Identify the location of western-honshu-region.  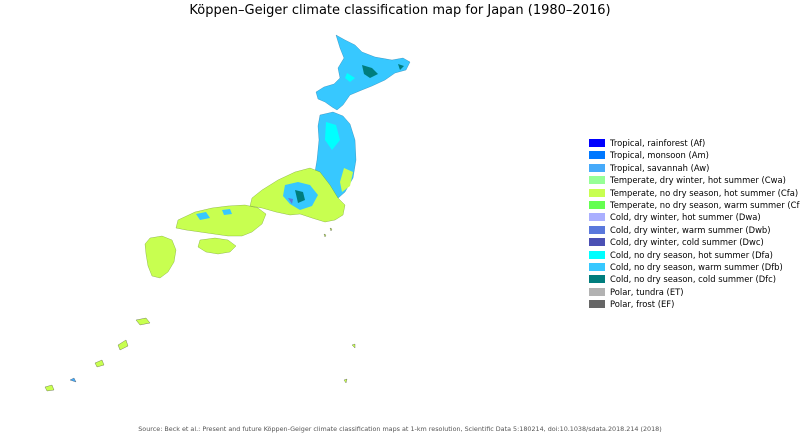
(221, 220).